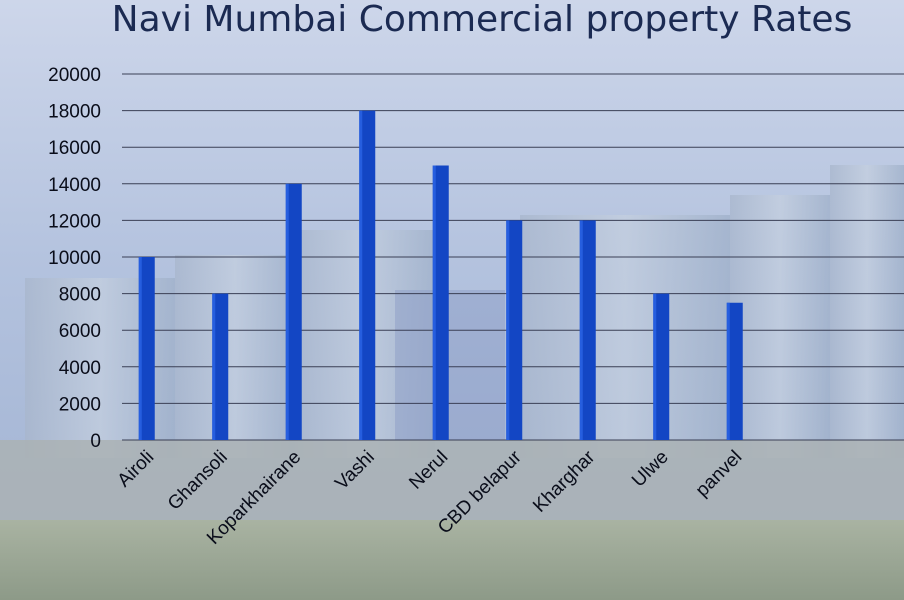 This screenshot has width=904, height=600. Describe the element at coordinates (80, 404) in the screenshot. I see `y-tick-label: 2000` at that location.